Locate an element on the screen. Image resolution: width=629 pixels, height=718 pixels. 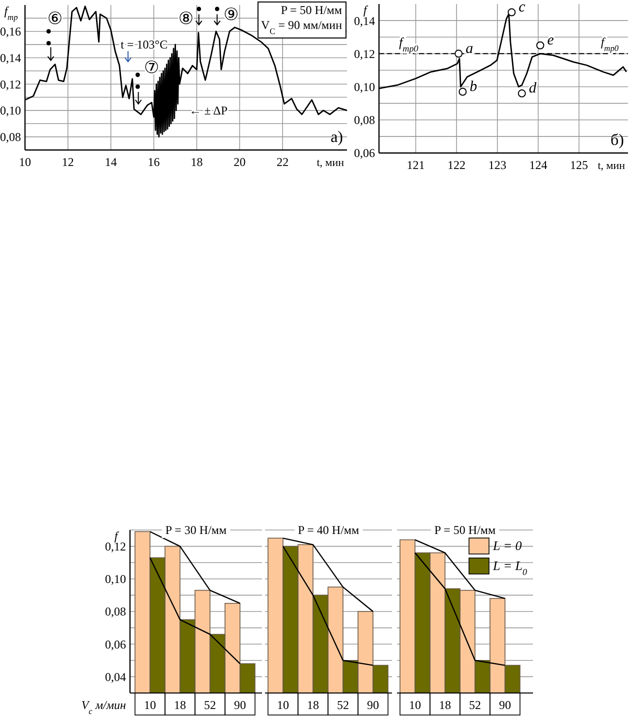
x-tick-label: 14 is located at coordinates (110, 162).